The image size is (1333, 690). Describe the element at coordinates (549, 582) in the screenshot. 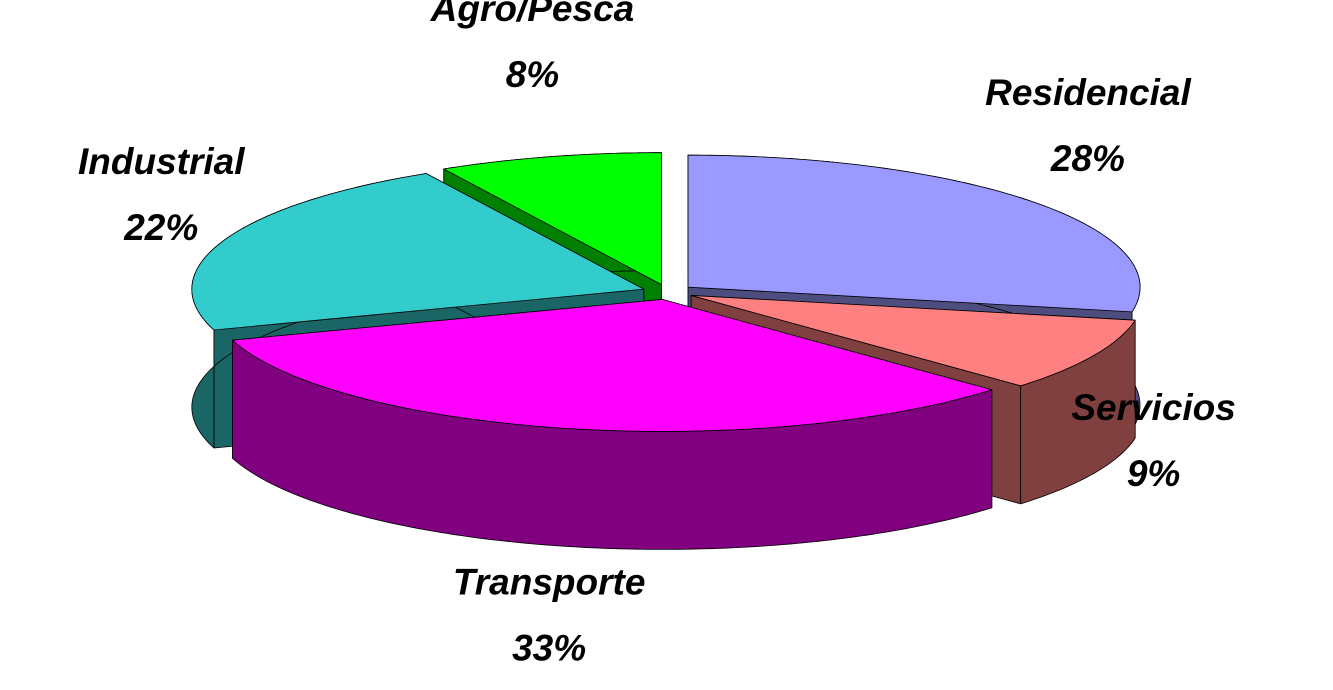

I see `slice-label: Transporte` at that location.